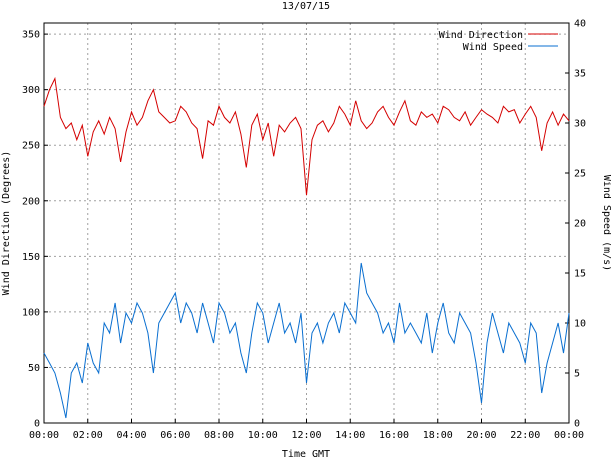 The width and height of the screenshot is (611, 459). I want to click on legend: Wind Direction Wind Speed, so click(498, 41).